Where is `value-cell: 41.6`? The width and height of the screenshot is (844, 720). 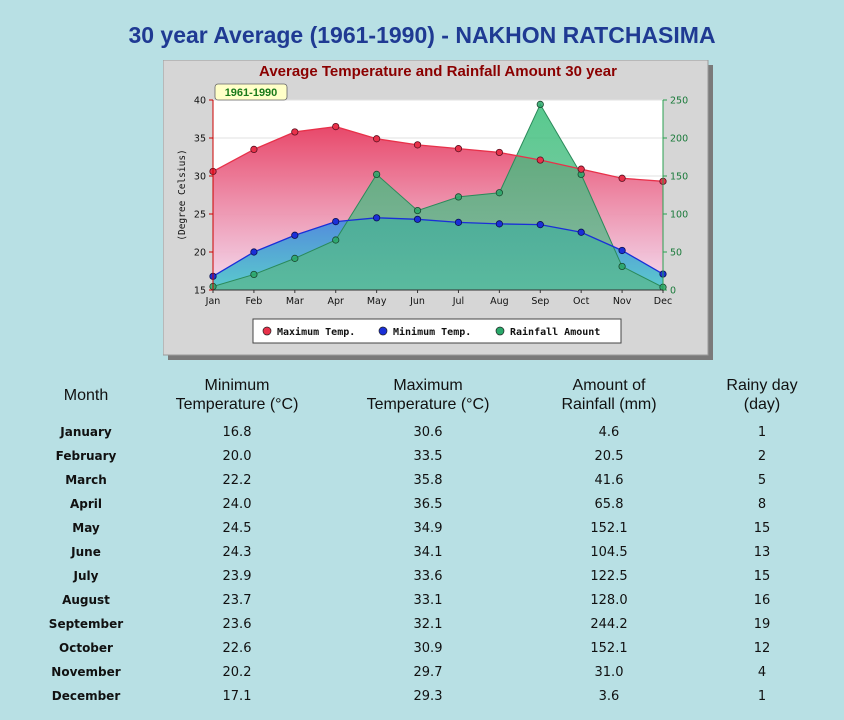 value-cell: 41.6 is located at coordinates (609, 480).